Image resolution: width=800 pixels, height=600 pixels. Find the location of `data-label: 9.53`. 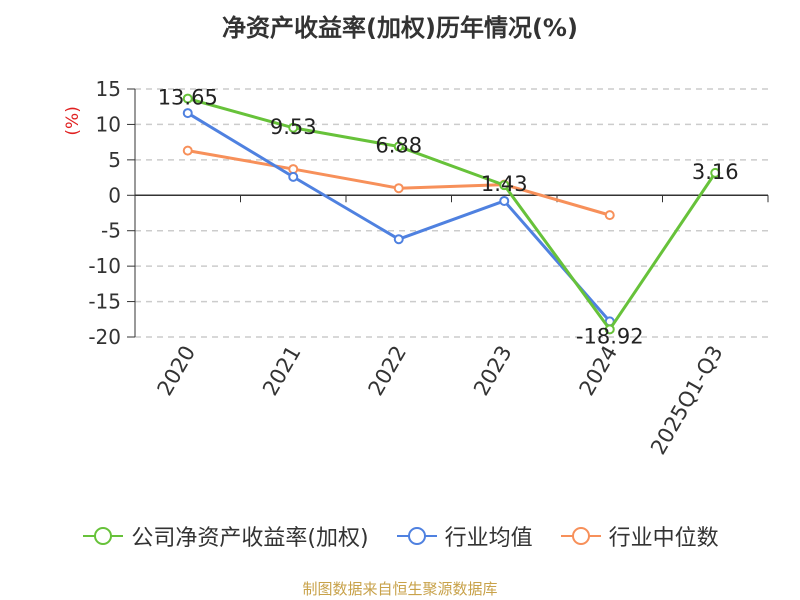

data-label: 9.53 is located at coordinates (293, 127).